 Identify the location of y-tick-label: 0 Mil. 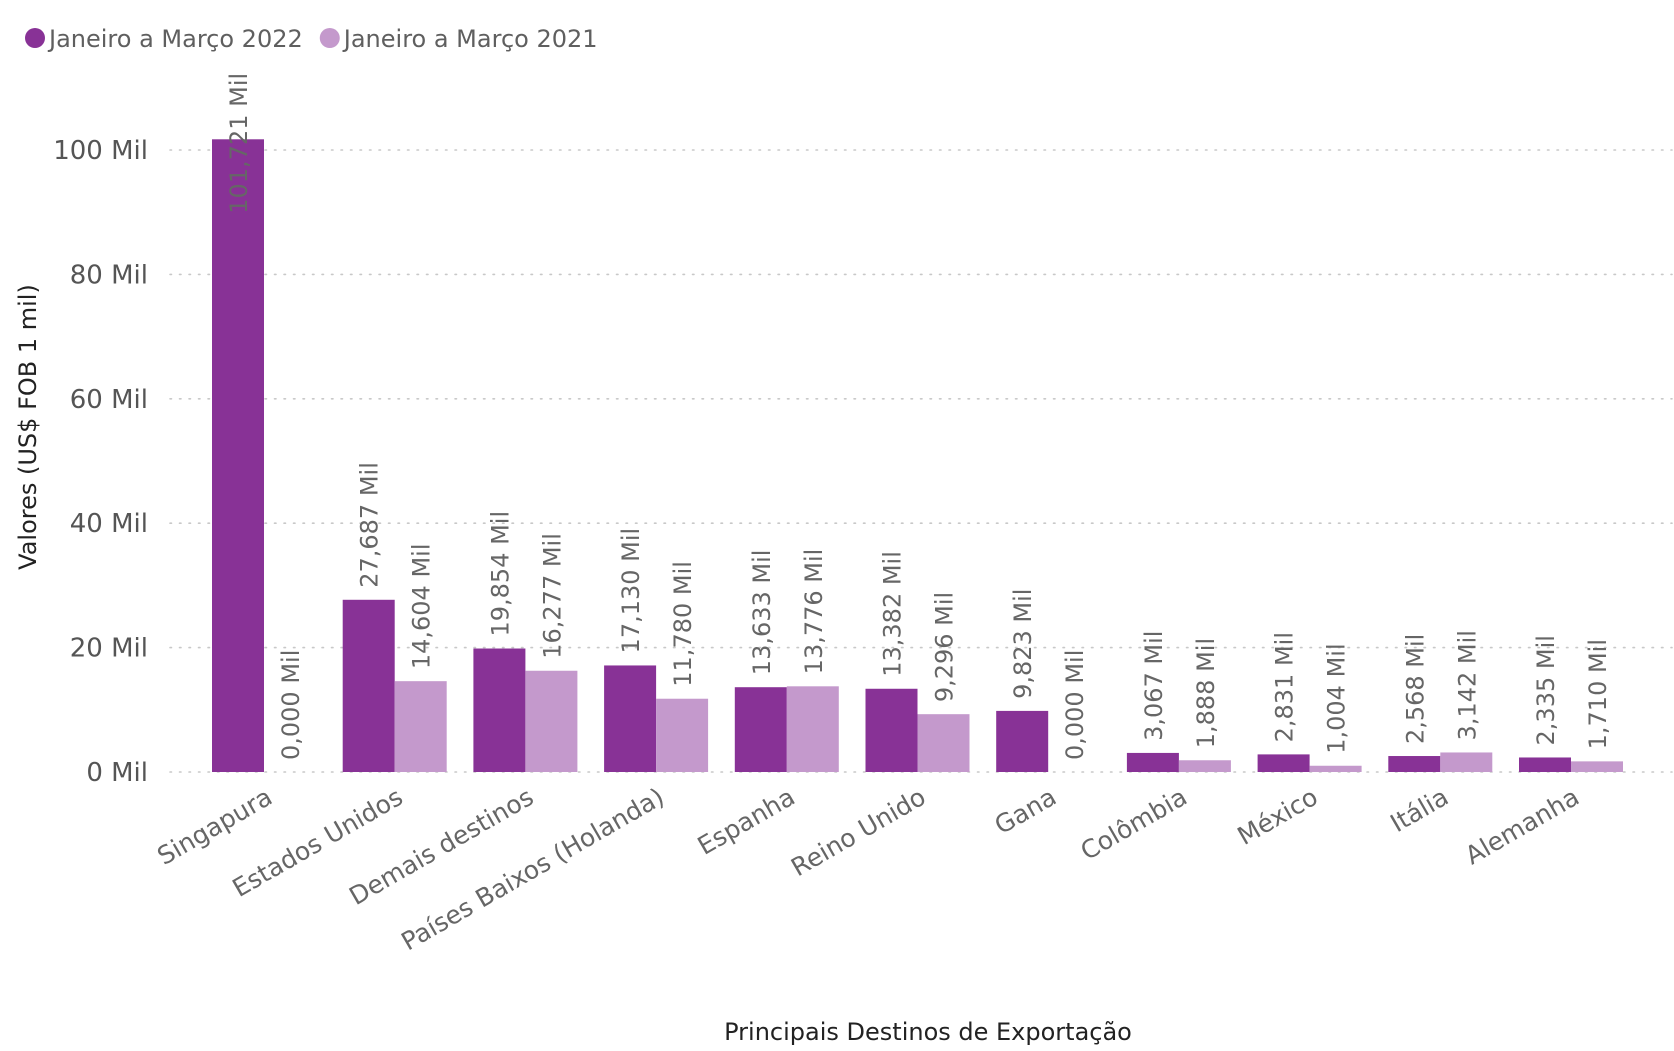
(117, 773).